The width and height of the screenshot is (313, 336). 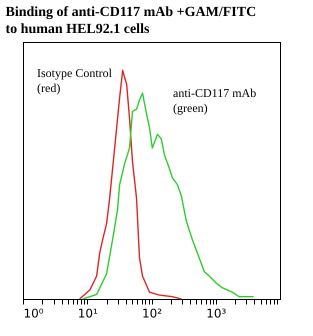 What do you see at coordinates (34, 313) in the screenshot?
I see `x-tick-label: 10⁰` at bounding box center [34, 313].